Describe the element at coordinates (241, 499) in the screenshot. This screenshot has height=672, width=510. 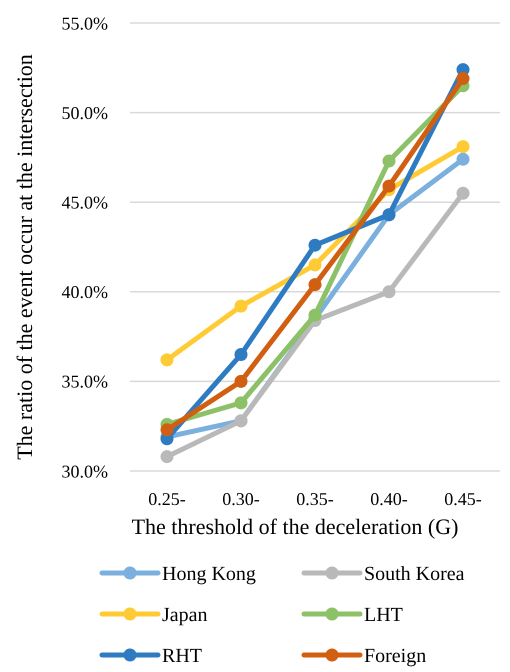
I see `x-tick-label: 0.30-` at that location.